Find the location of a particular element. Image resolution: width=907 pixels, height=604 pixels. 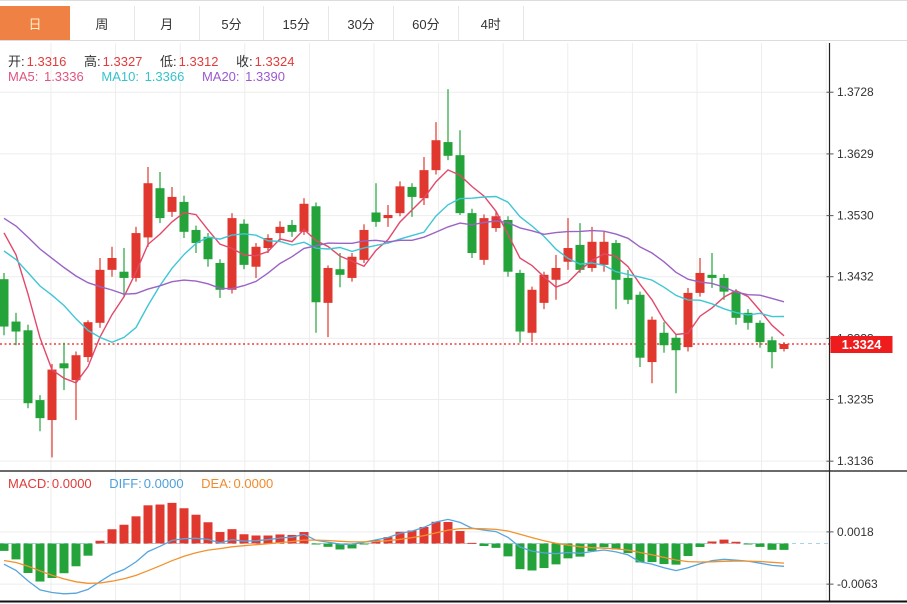

ma20-value: 1.3390 is located at coordinates (265, 76).